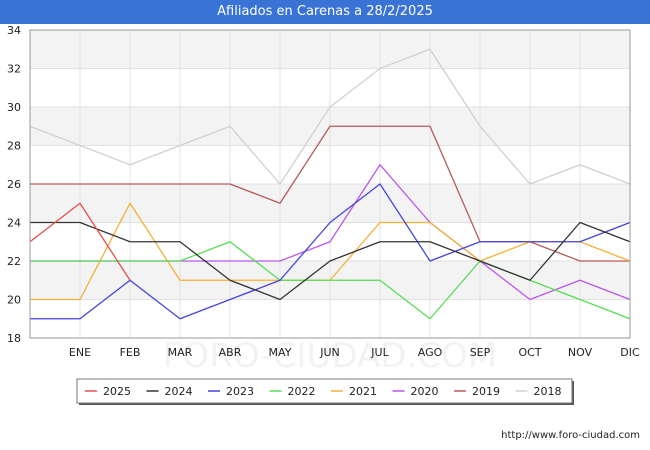 The image size is (650, 450). I want to click on y-tick-label: 26, so click(14, 184).